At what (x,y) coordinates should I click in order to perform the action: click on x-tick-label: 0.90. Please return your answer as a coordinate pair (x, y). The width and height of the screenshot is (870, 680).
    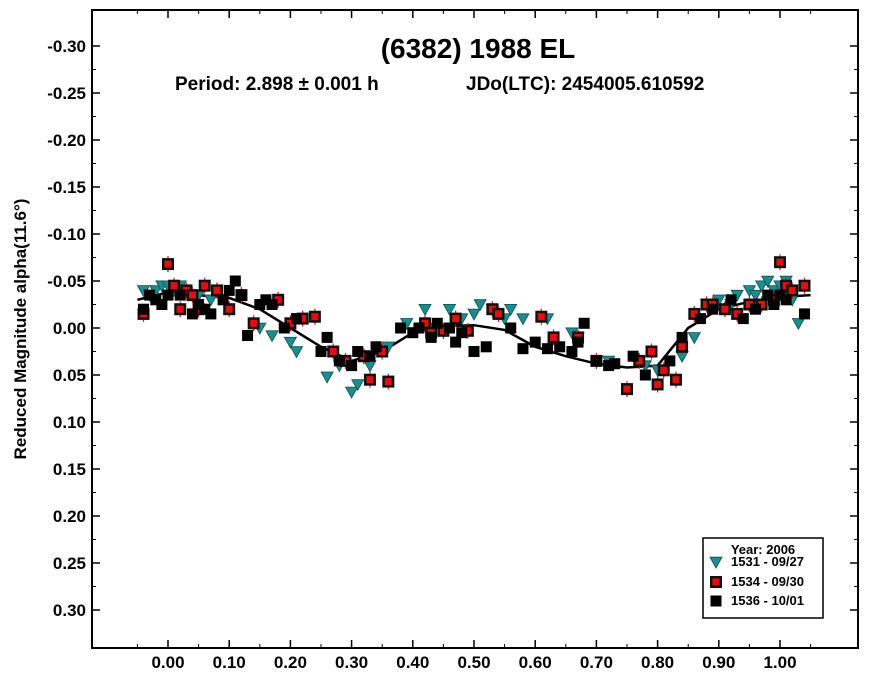
    Looking at the image, I should click on (718, 662).